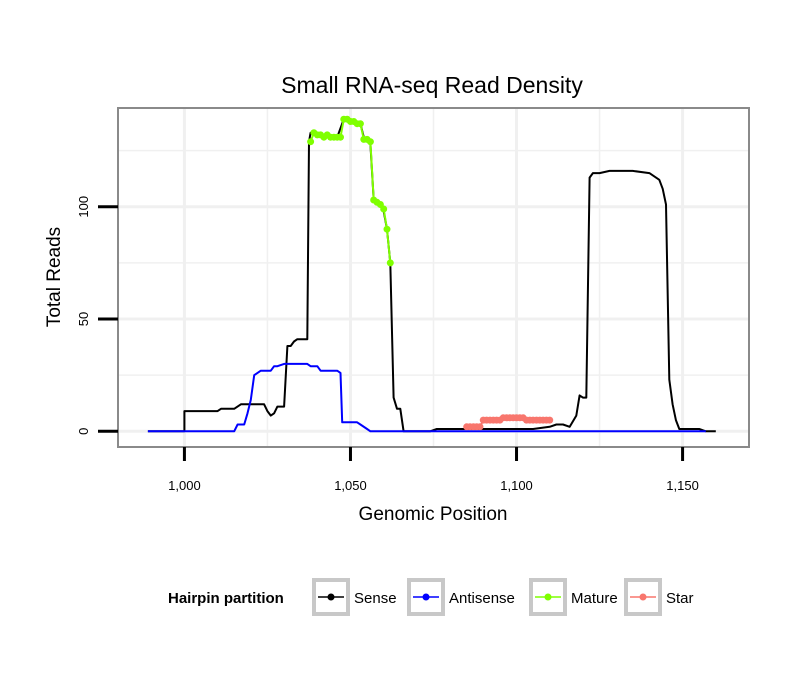 The image size is (810, 690). I want to click on y-axis-label: Total Reads, so click(54, 277).